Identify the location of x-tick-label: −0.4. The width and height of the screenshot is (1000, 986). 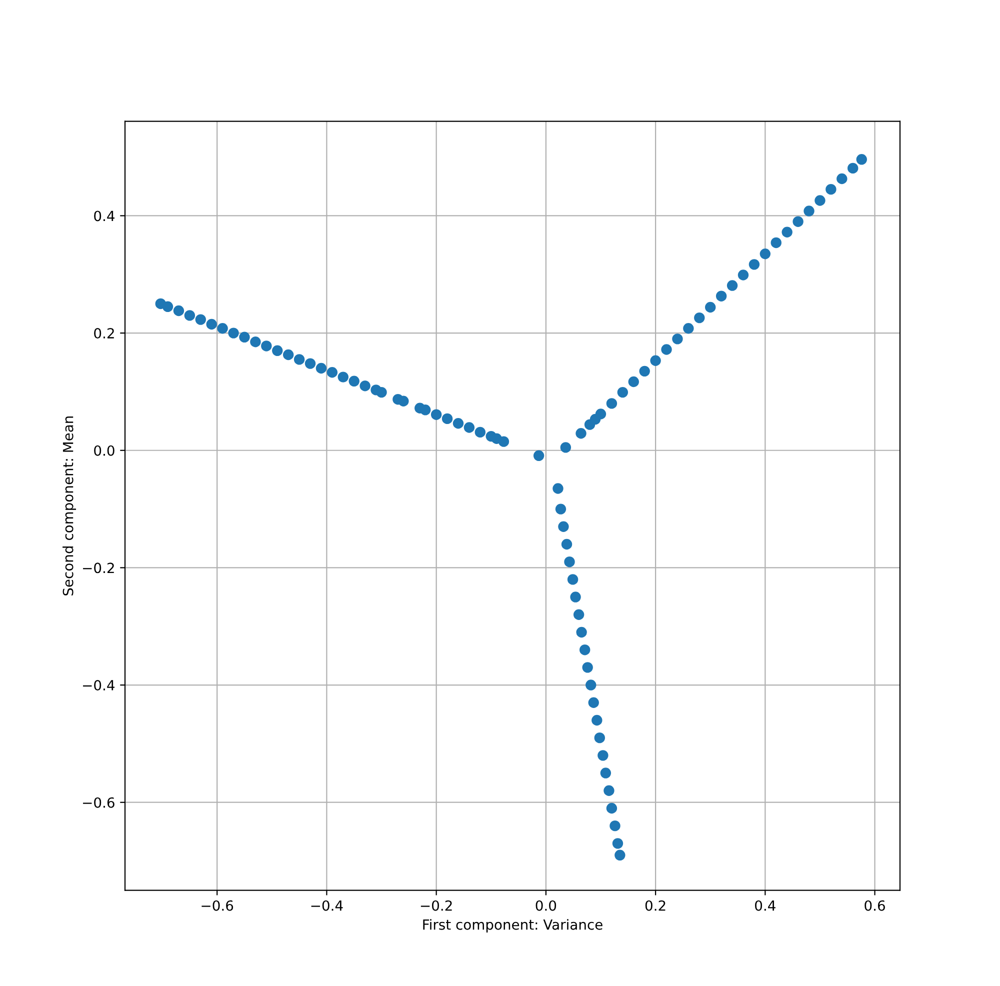
(327, 905).